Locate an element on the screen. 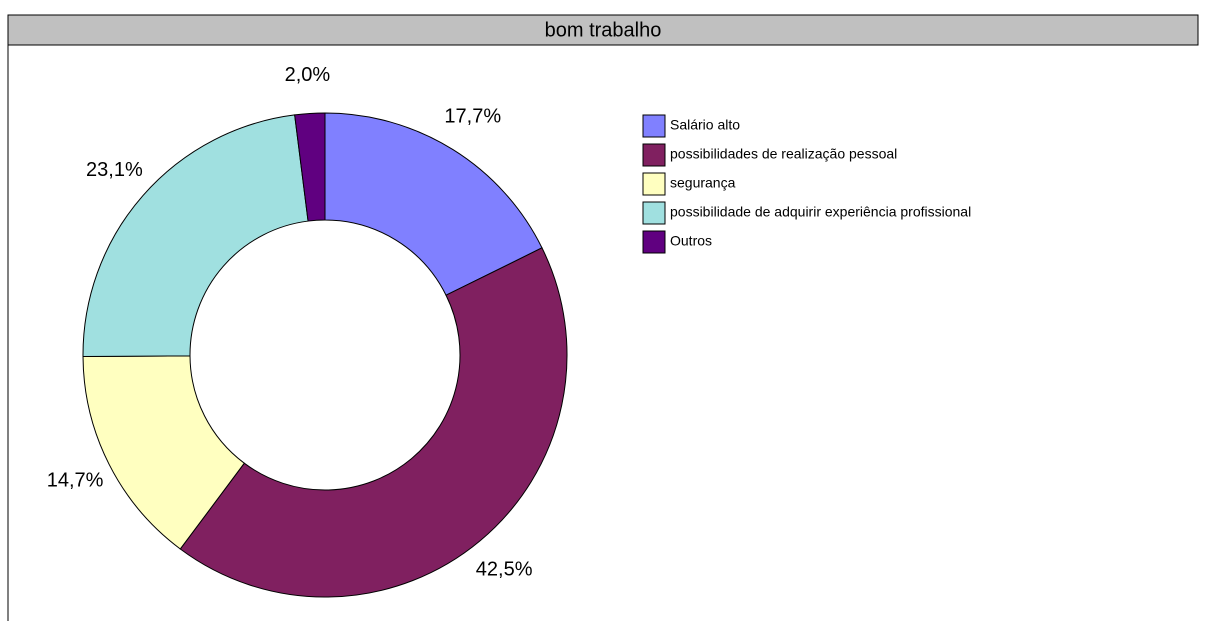 The image size is (1206, 621). legend-label: Outros is located at coordinates (691, 241).